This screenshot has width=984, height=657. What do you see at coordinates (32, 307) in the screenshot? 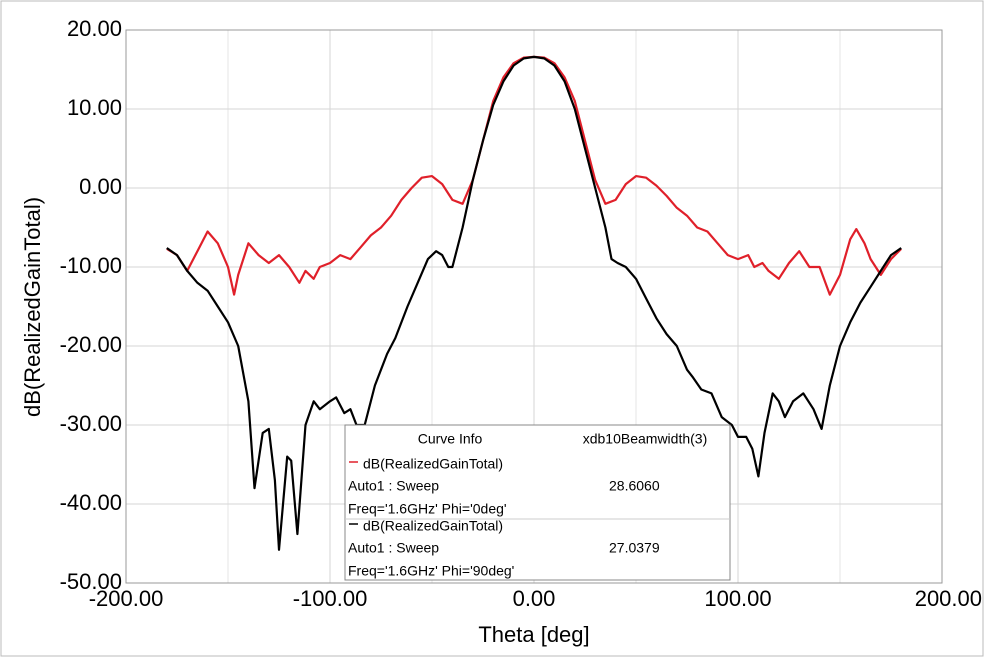
I see `y-axis-label: dB(RealizedGainTotal)` at bounding box center [32, 307].